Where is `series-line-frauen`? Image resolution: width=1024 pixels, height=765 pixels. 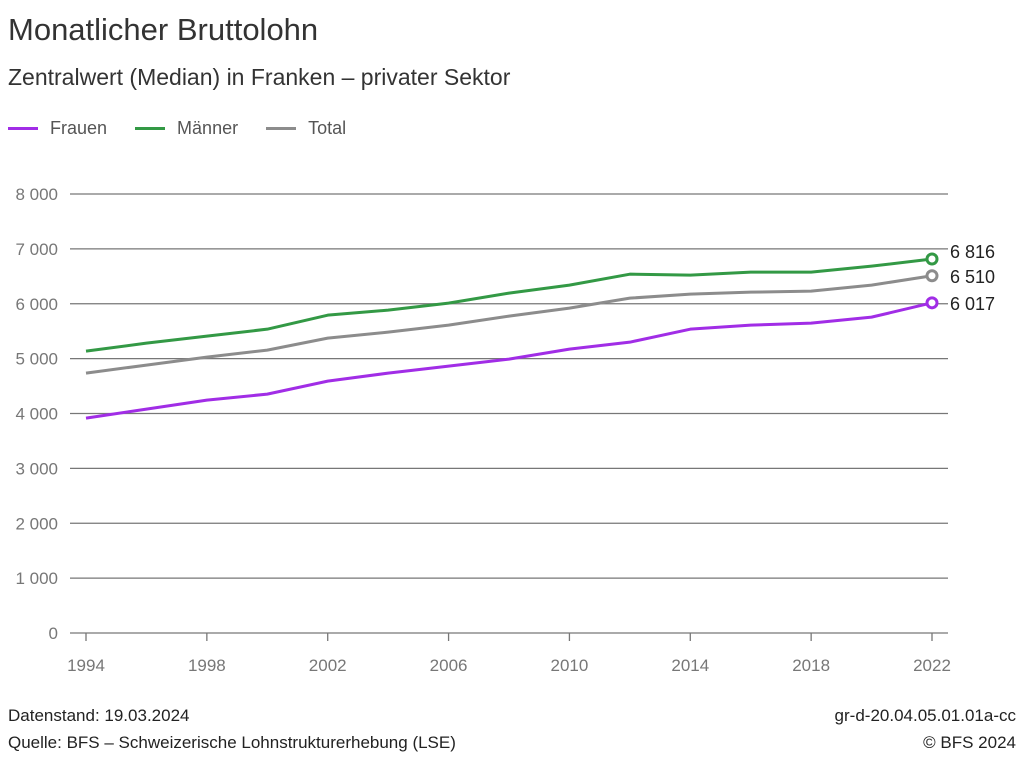 series-line-frauen is located at coordinates (509, 360).